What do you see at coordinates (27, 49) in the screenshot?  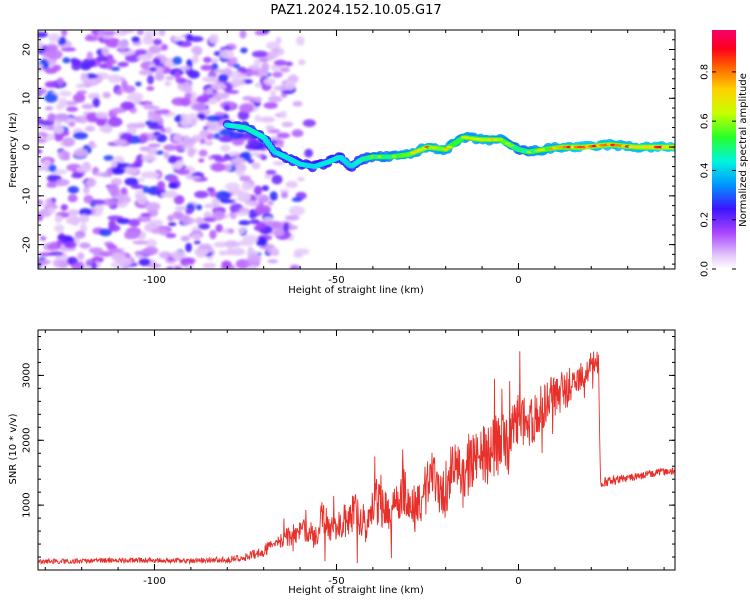 I see `spectrogram-y-tick-label: 20` at bounding box center [27, 49].